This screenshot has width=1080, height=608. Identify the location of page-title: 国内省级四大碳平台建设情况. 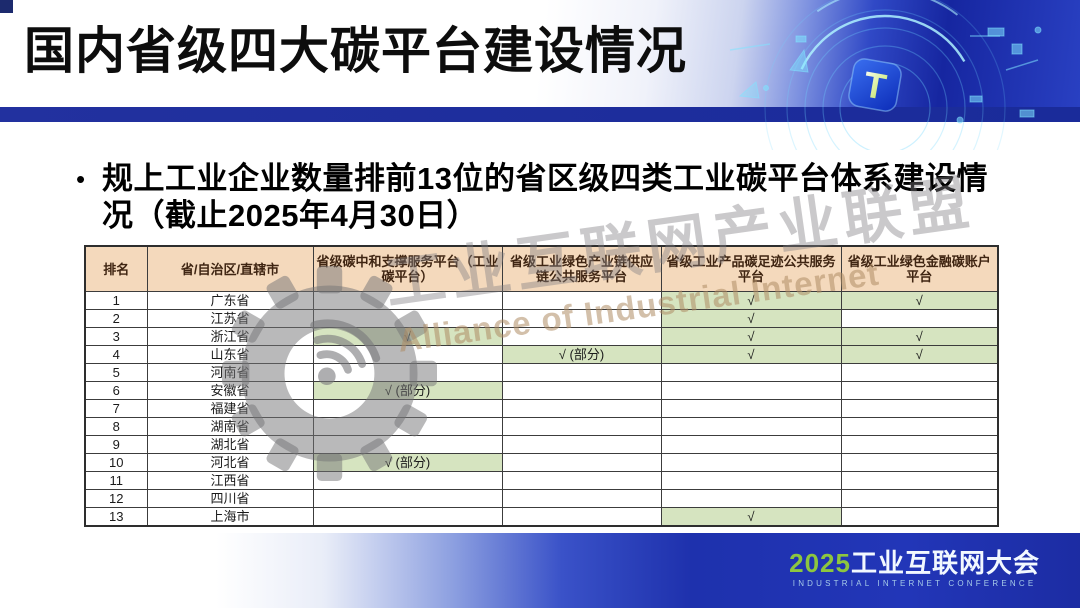
(355, 51).